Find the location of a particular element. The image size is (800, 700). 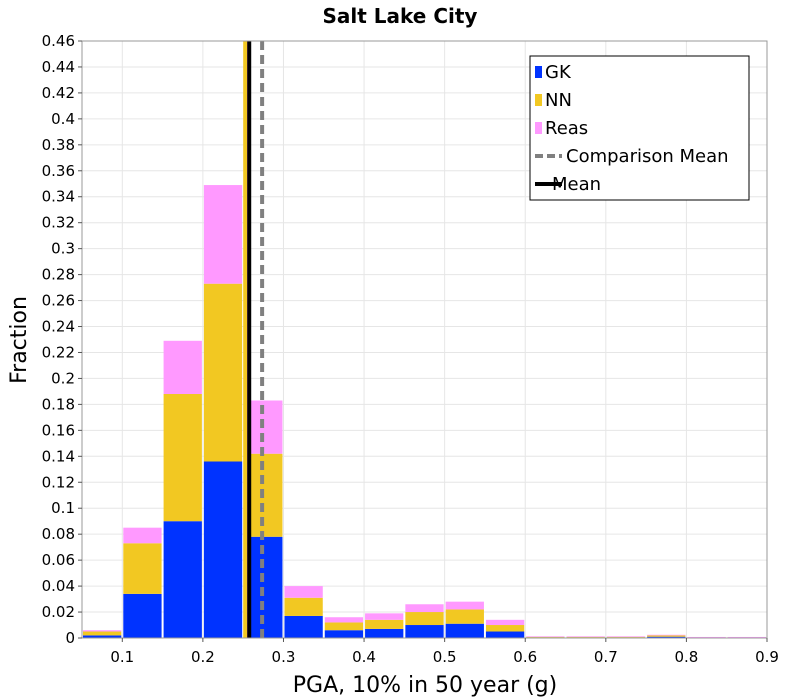

x-tick-label: 0.2 is located at coordinates (203, 657).